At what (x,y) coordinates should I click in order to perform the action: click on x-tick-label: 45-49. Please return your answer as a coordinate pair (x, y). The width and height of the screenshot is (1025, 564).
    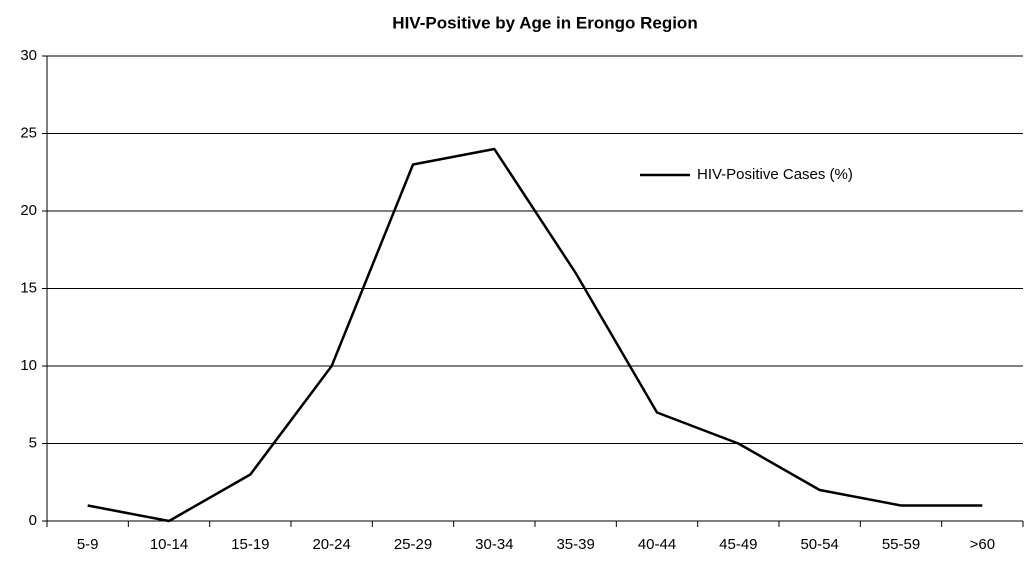
    Looking at the image, I should click on (738, 544).